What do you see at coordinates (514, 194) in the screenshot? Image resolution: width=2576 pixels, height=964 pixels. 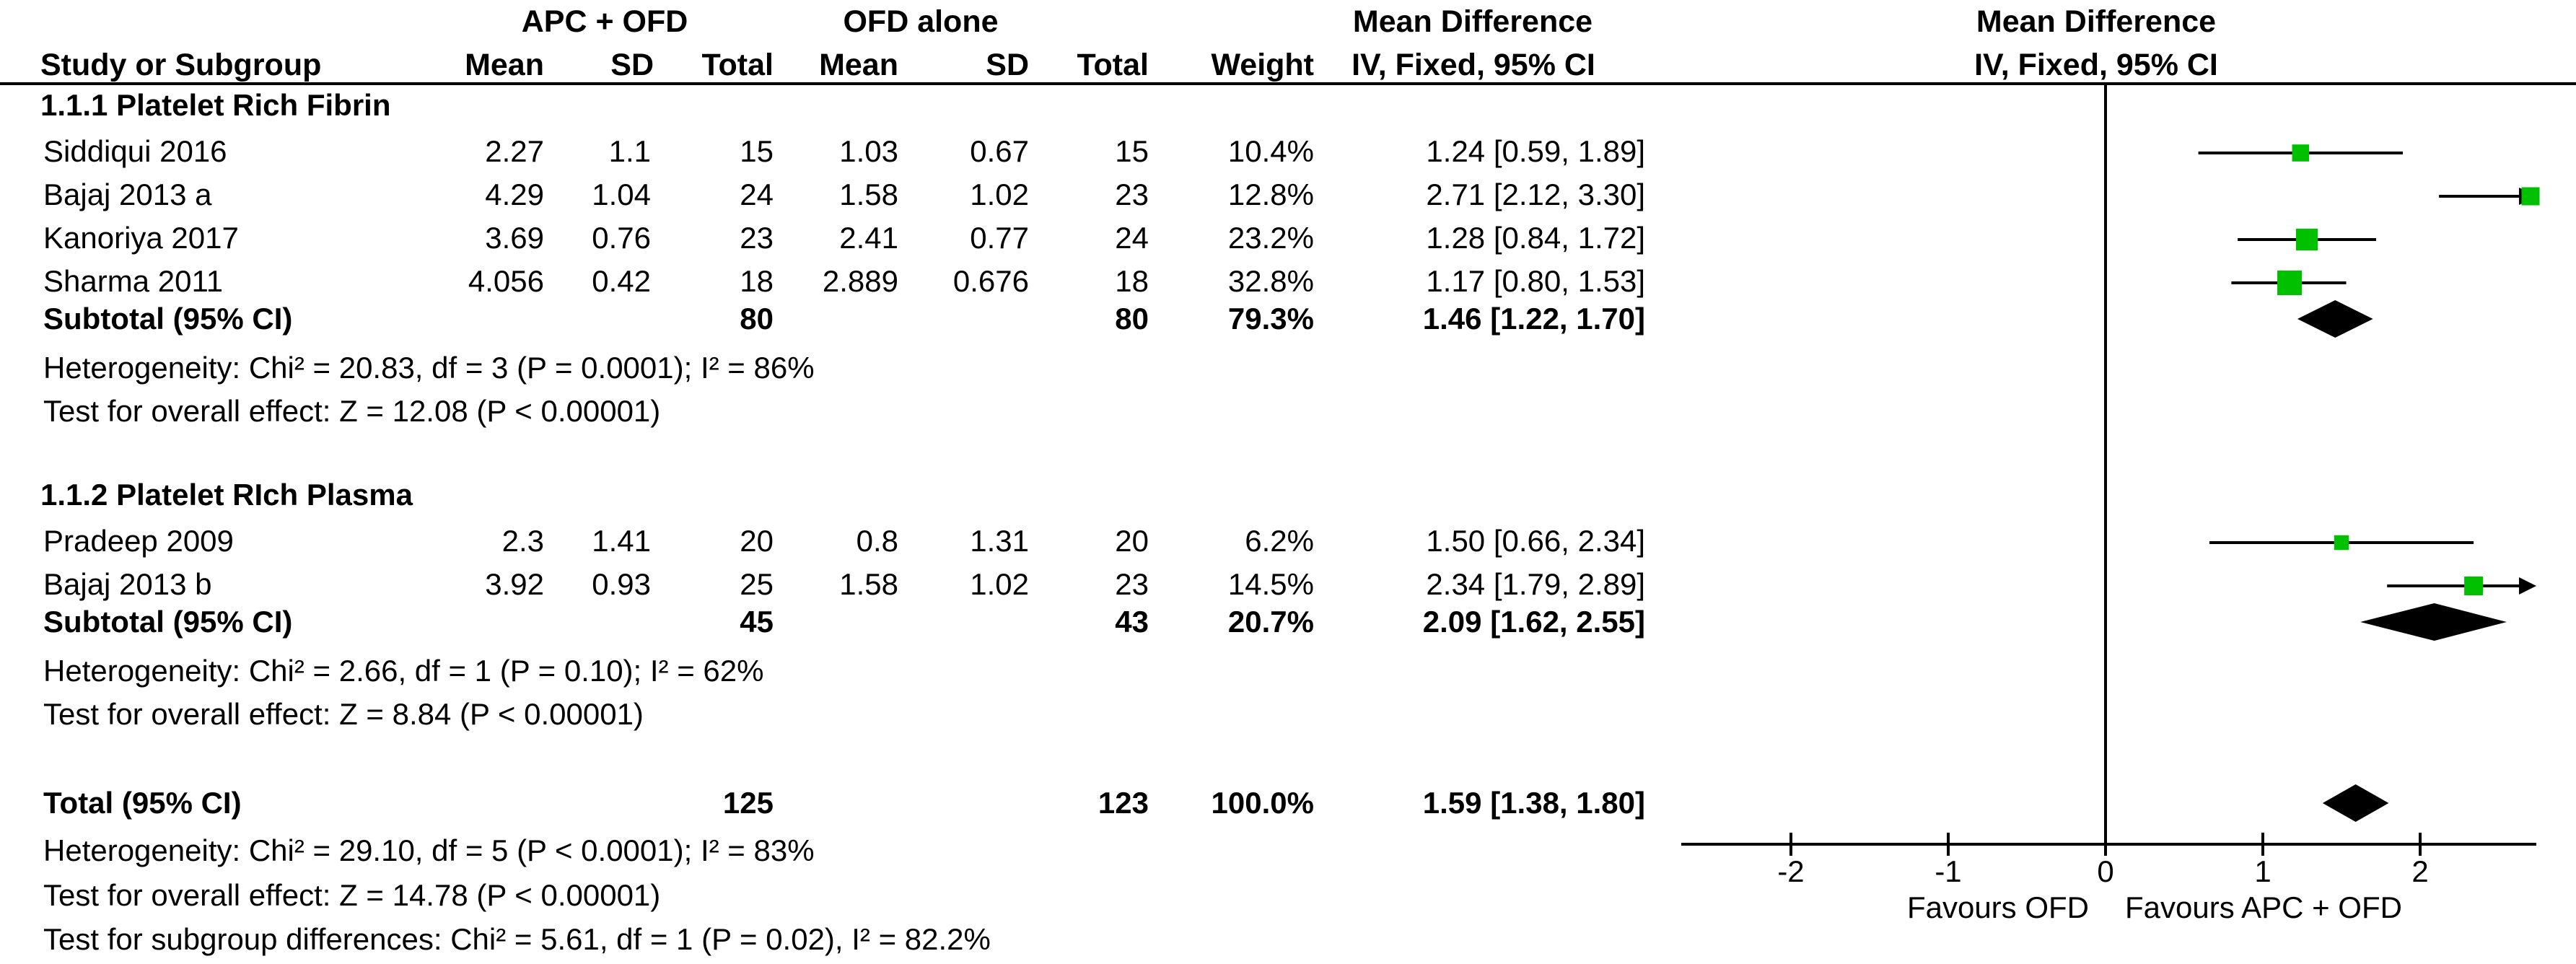 I see `study-mean1: 4.29` at bounding box center [514, 194].